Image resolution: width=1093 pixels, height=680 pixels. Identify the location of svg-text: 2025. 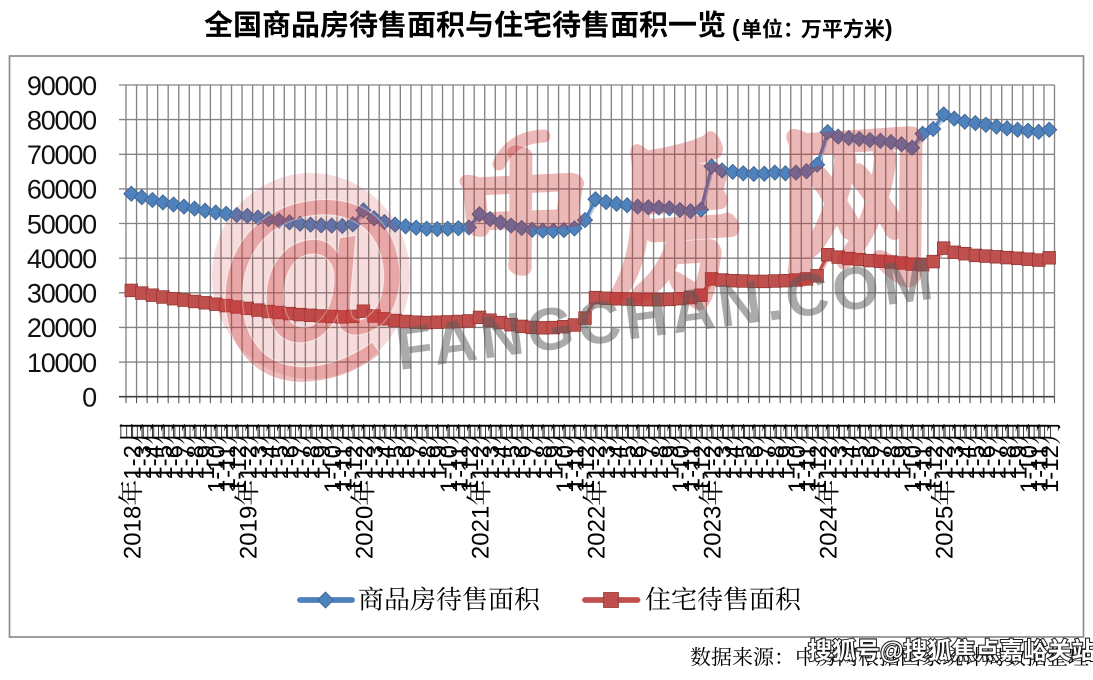
(945, 532).